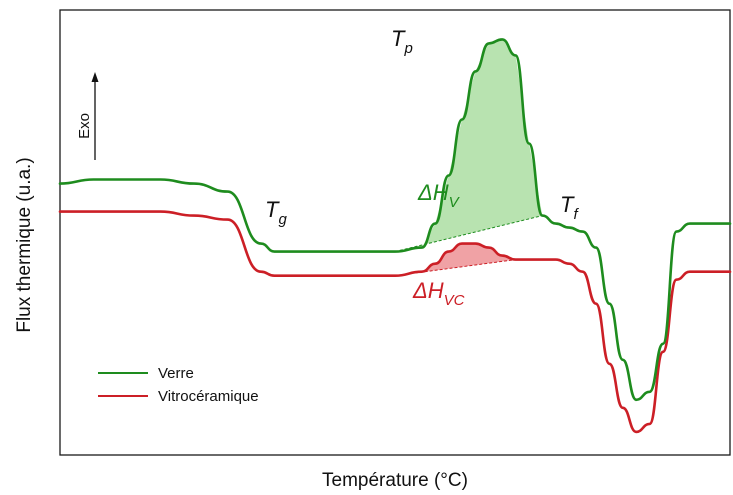 The width and height of the screenshot is (733, 495). Describe the element at coordinates (455, 259) in the screenshot. I see `vitroceramique-crystallization-peak-fill` at that location.